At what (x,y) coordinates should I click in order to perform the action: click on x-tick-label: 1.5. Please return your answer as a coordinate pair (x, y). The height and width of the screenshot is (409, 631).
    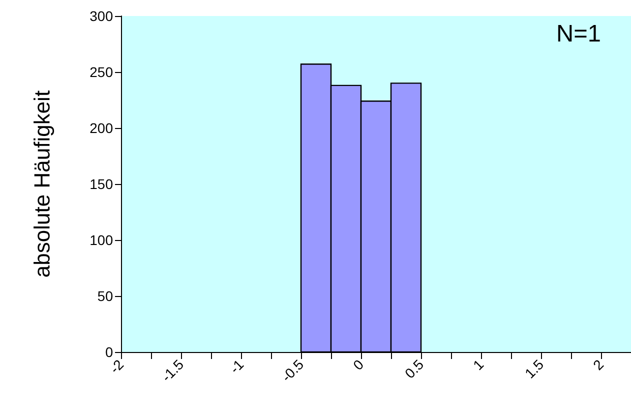
    Looking at the image, I should click on (534, 369).